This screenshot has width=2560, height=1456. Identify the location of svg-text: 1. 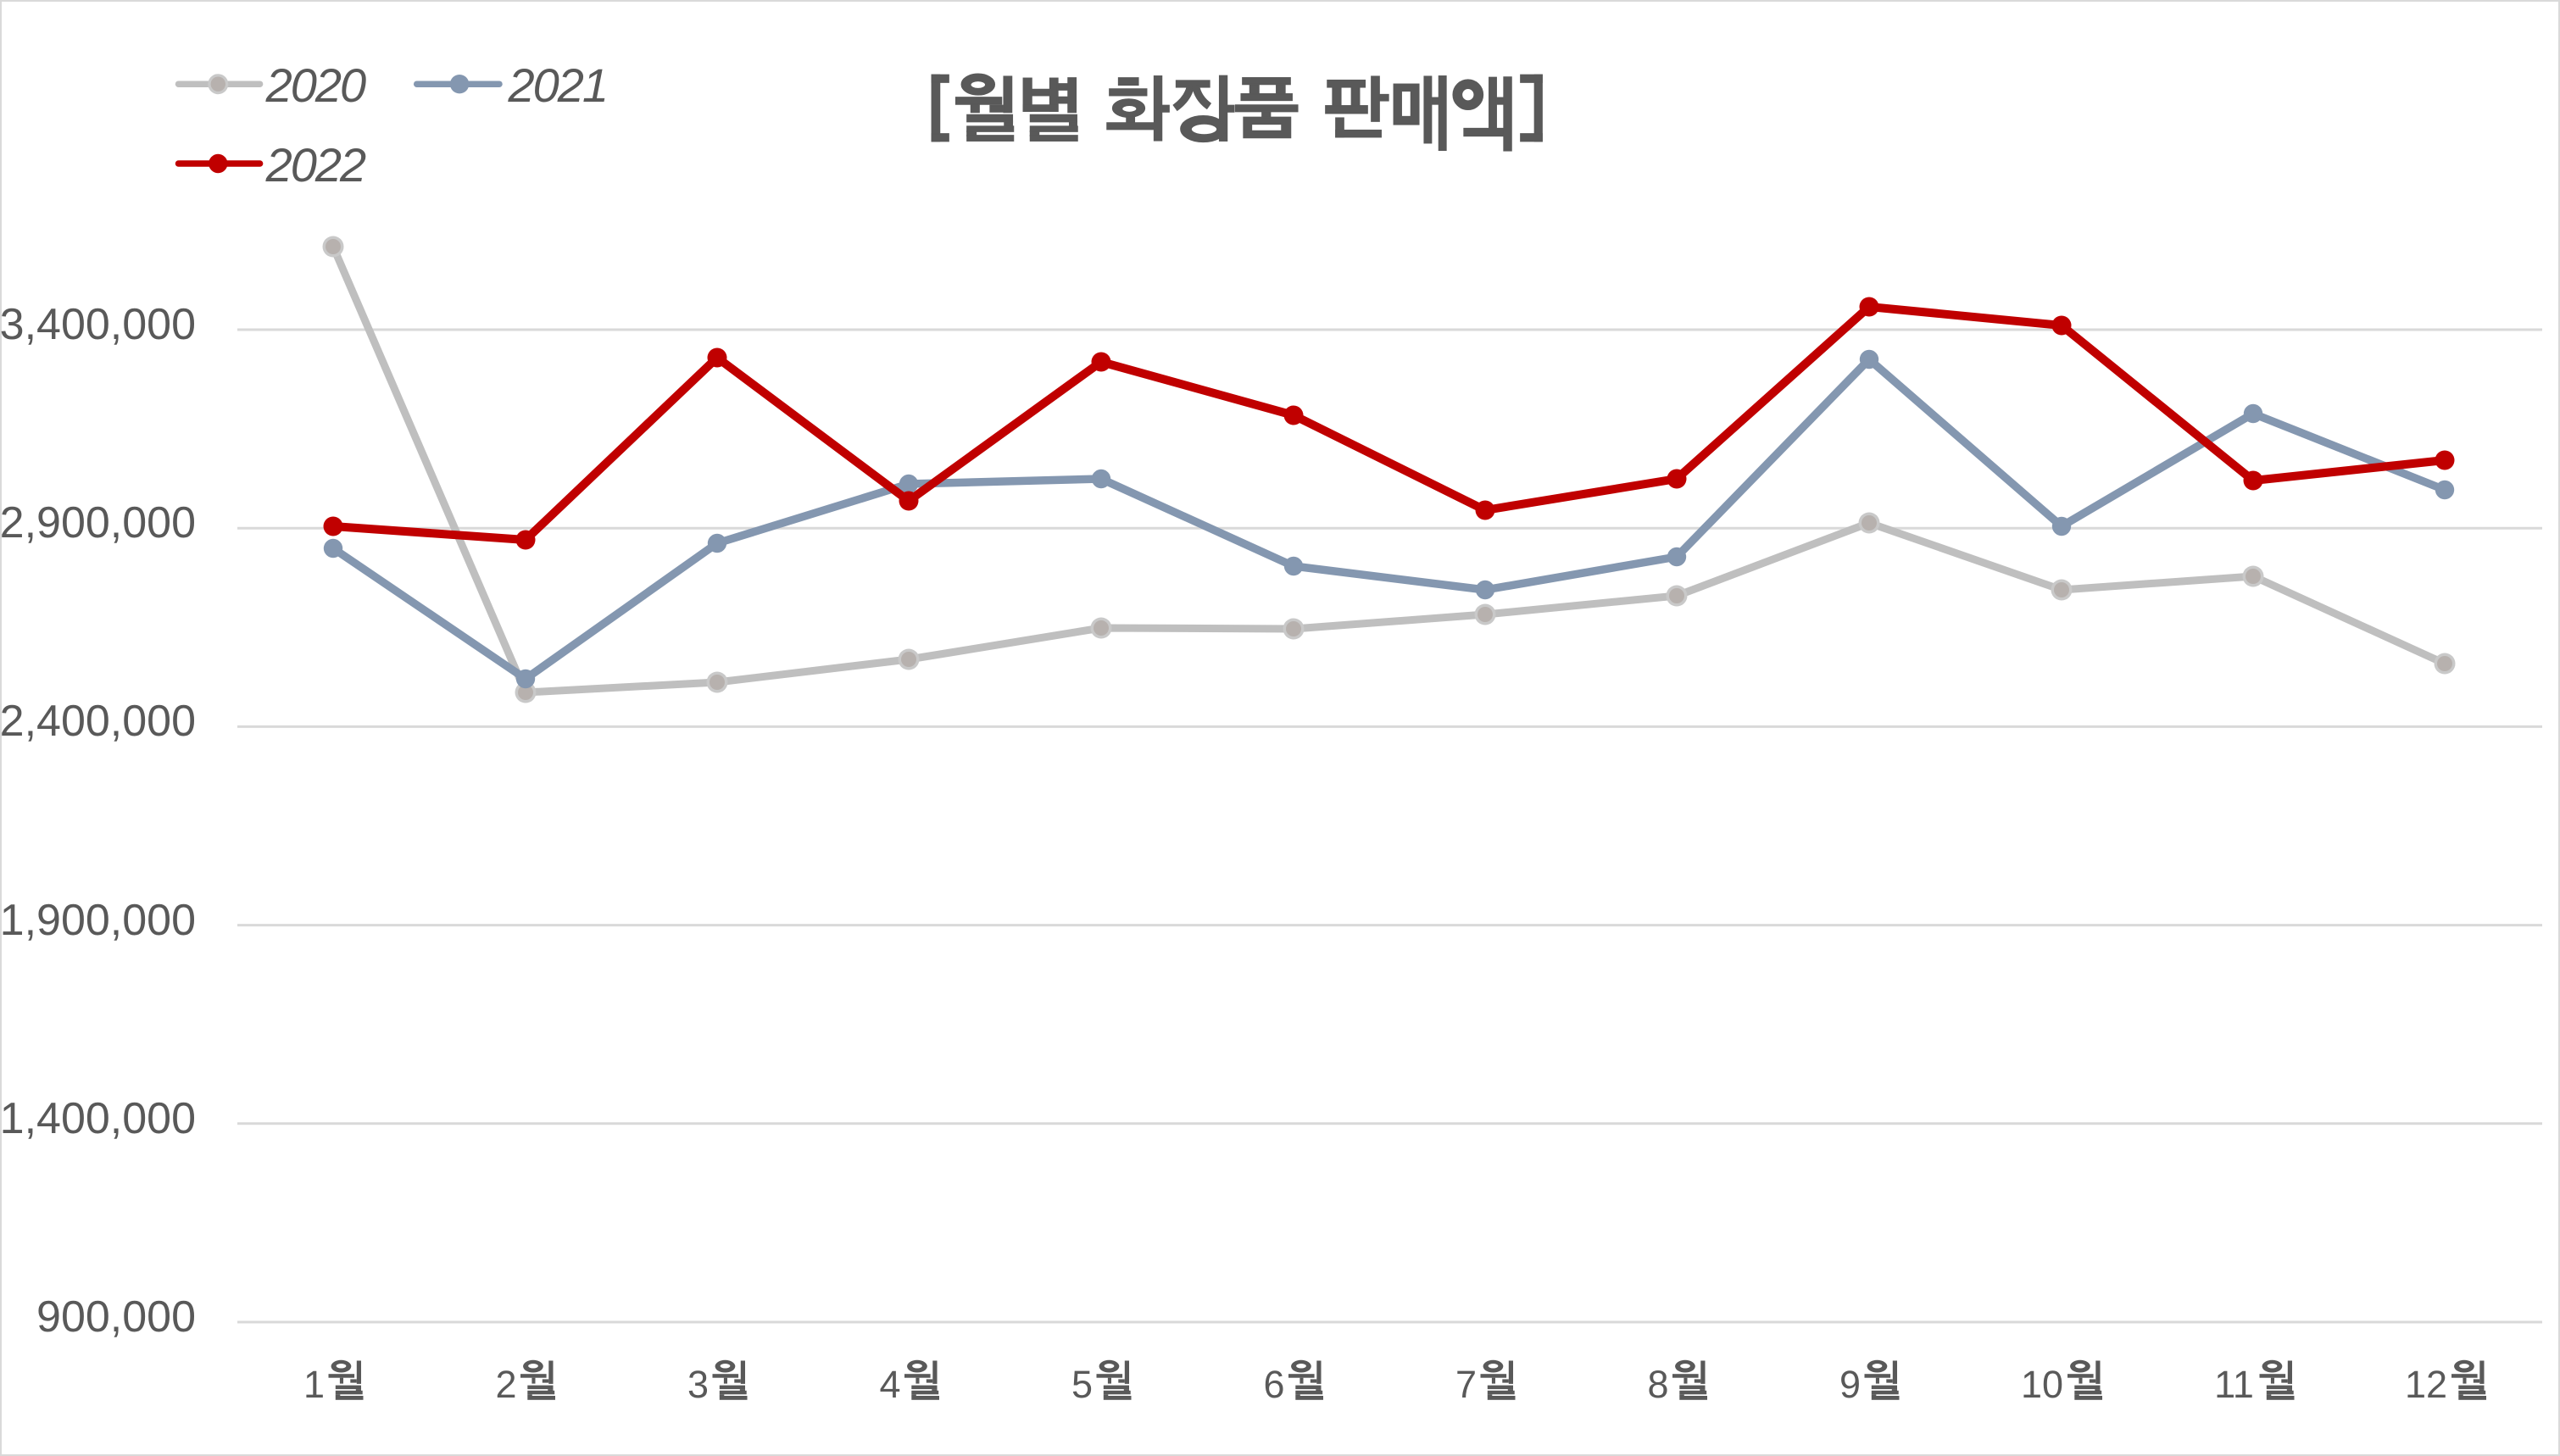
(314, 1385).